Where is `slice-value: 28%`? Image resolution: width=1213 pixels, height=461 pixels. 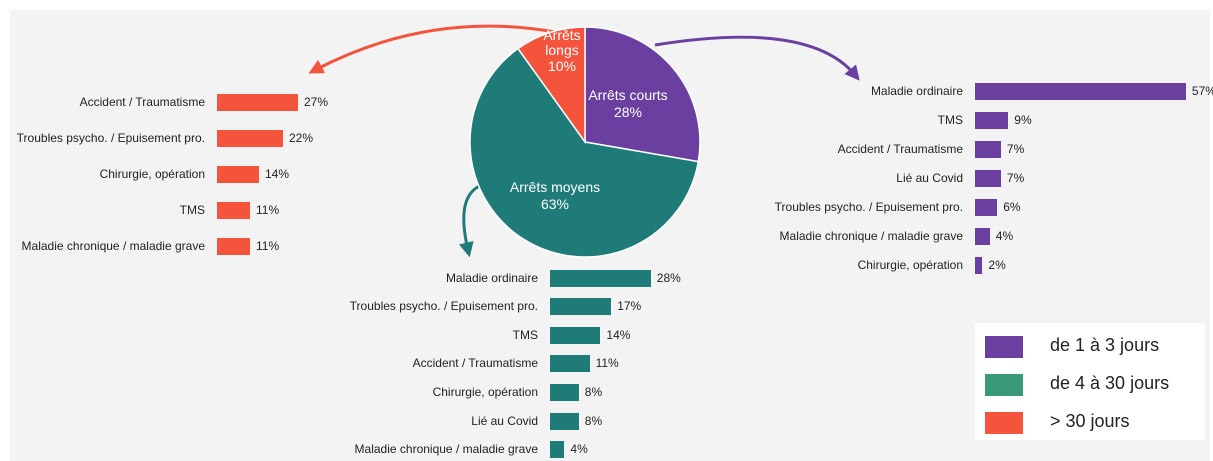 slice-value: 28% is located at coordinates (628, 112).